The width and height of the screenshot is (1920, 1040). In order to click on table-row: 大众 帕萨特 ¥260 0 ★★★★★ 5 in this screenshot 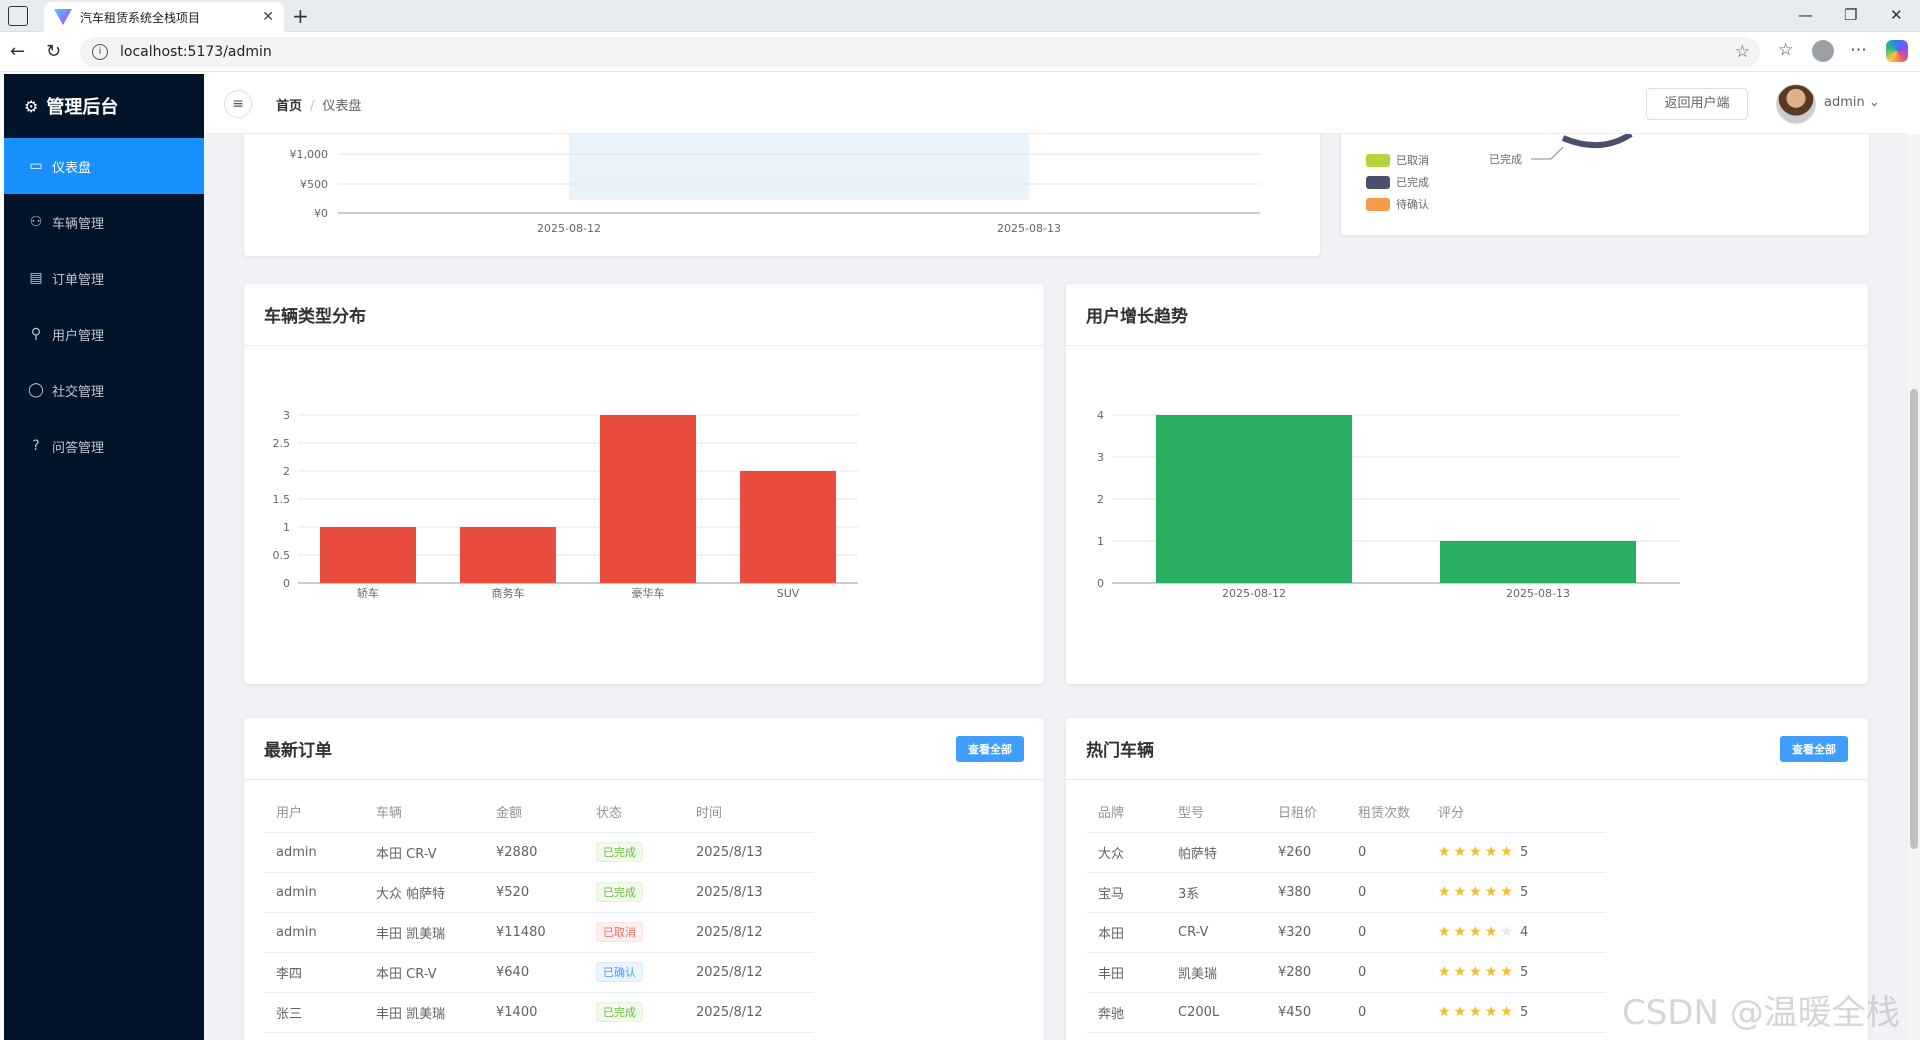, I will do `click(1346, 852)`.